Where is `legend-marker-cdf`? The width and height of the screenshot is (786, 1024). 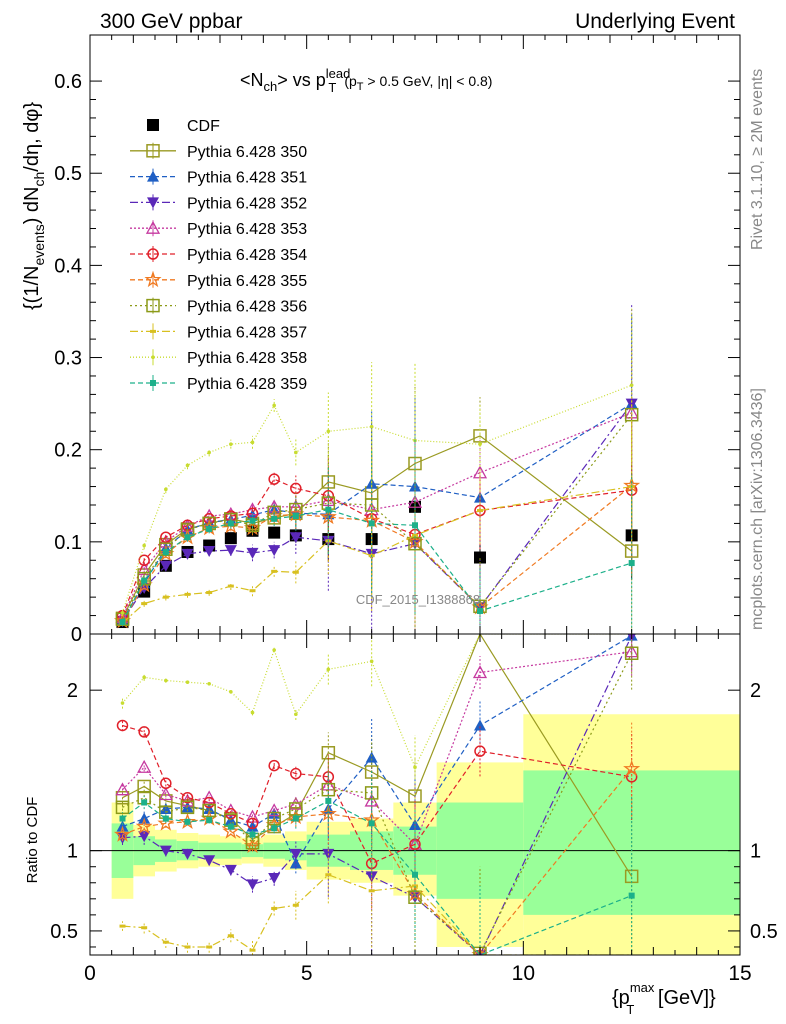
legend-marker-cdf is located at coordinates (153, 125).